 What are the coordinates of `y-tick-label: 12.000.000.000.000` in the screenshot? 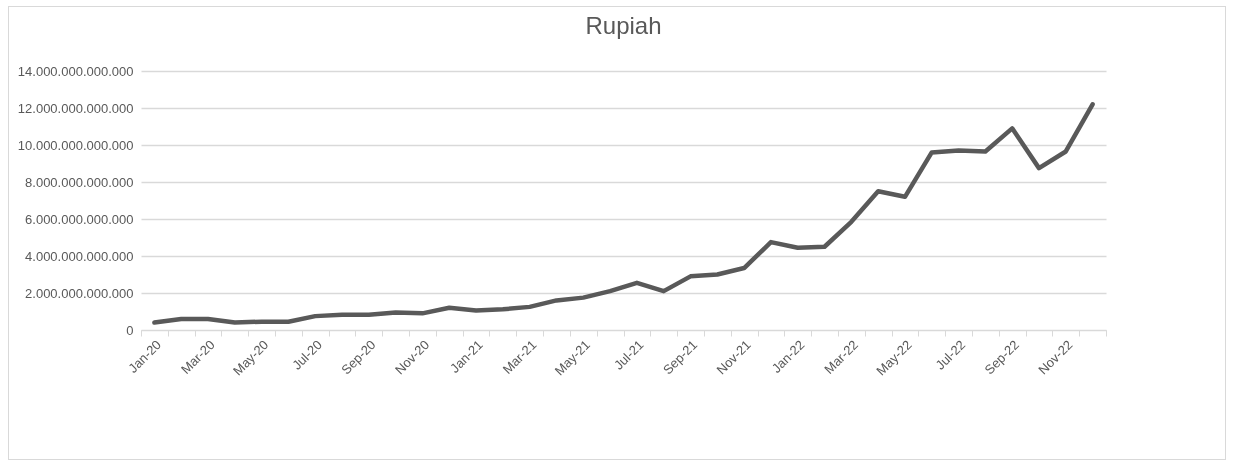 It's located at (75, 108).